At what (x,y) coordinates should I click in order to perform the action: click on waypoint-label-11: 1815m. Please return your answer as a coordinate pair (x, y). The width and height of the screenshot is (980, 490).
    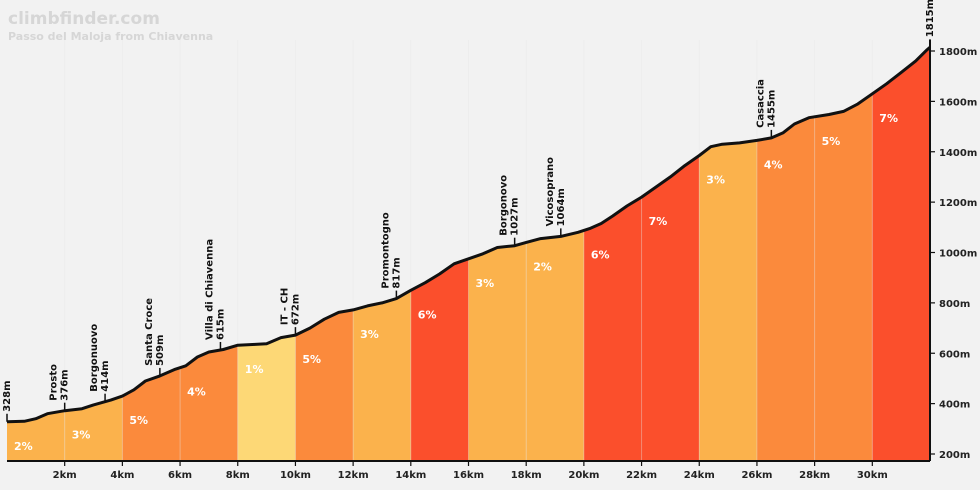
    Looking at the image, I should click on (930, 18).